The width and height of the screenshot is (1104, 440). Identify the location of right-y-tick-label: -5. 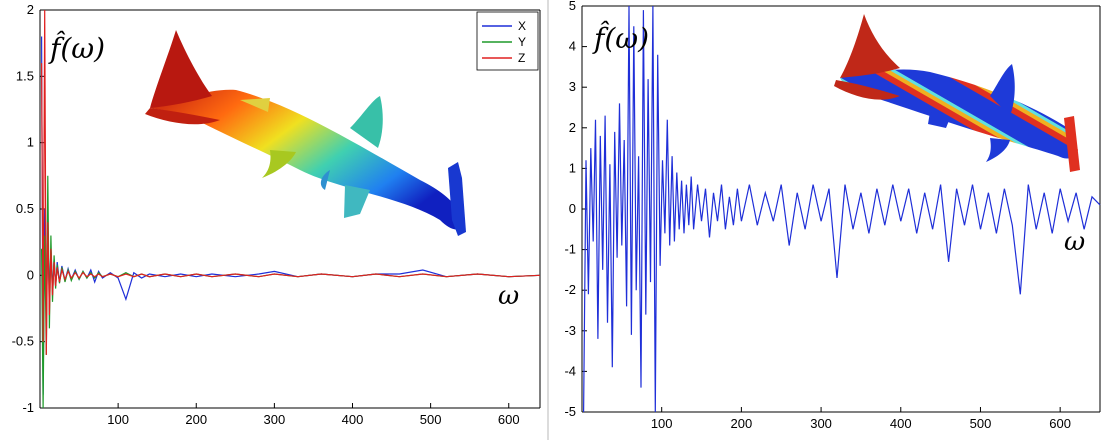
(570, 411).